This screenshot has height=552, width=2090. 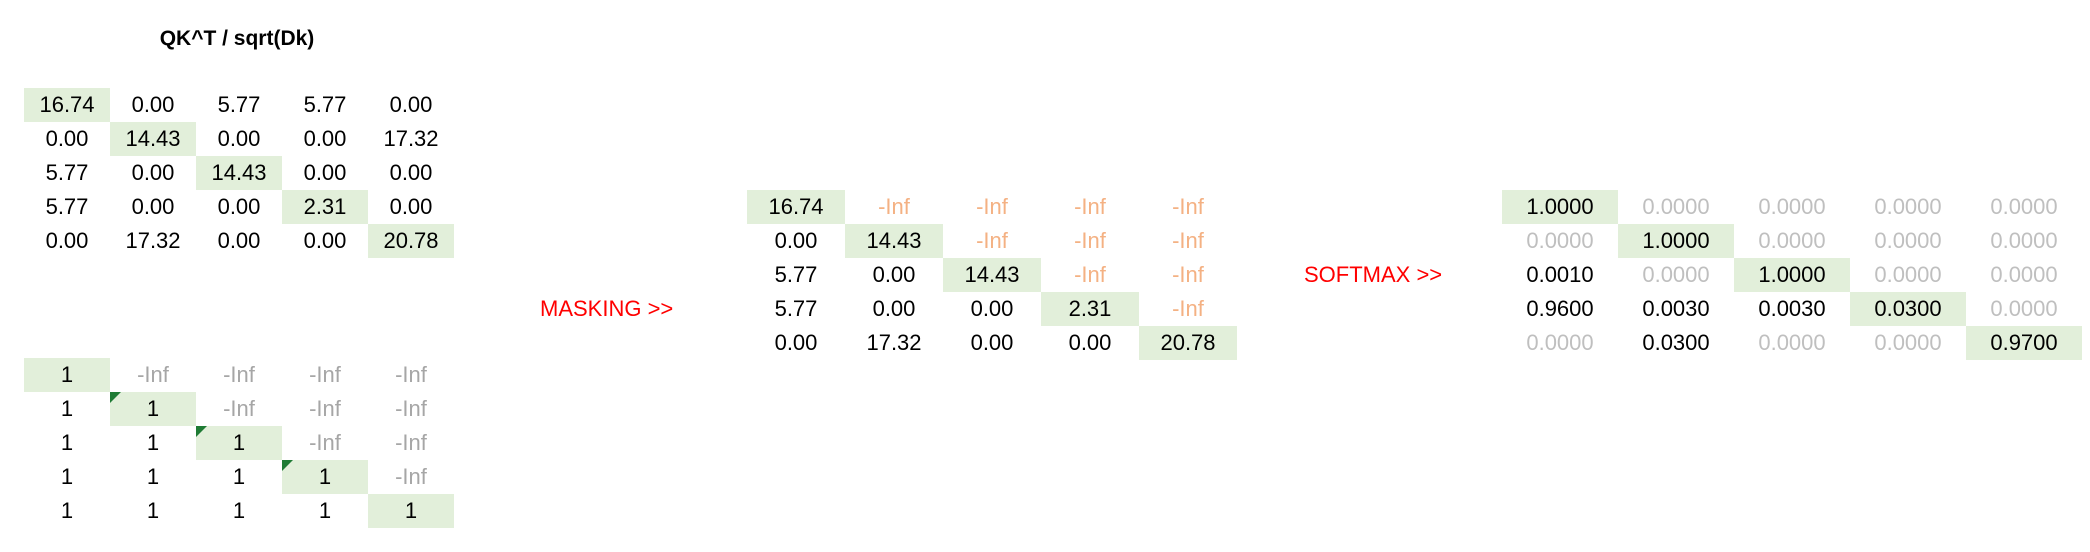 I want to click on masked-cell-value: 2.31, so click(x=1090, y=308).